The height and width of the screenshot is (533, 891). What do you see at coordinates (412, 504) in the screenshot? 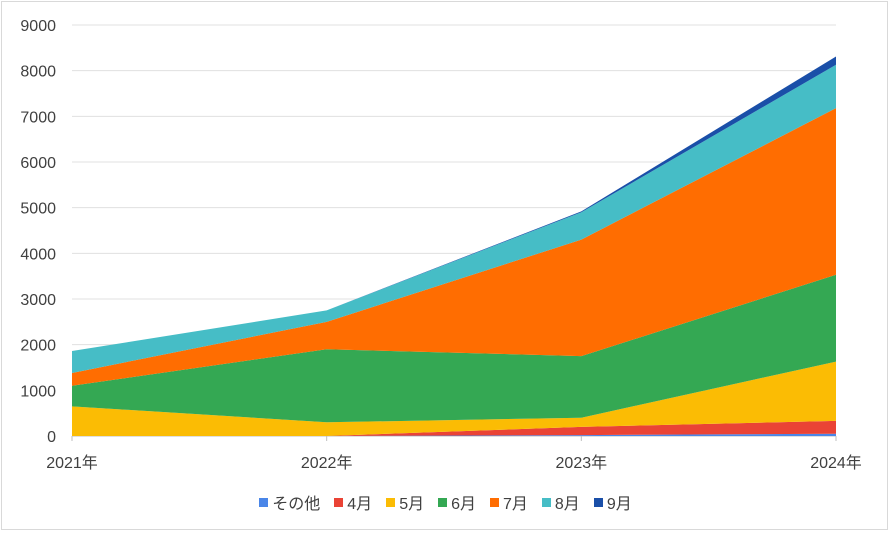
I see `legend-label: 5月` at bounding box center [412, 504].